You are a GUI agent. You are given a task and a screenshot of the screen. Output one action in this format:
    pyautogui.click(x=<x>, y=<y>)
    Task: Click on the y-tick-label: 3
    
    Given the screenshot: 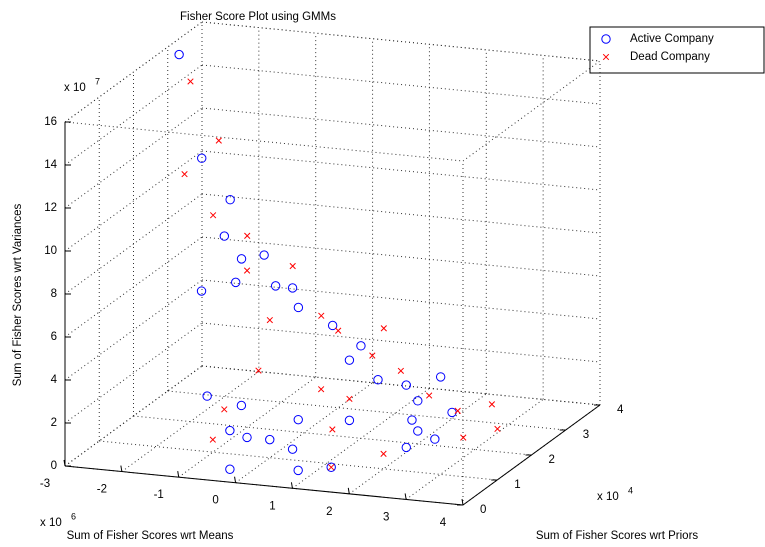 What is the action you would take?
    pyautogui.click(x=586, y=435)
    